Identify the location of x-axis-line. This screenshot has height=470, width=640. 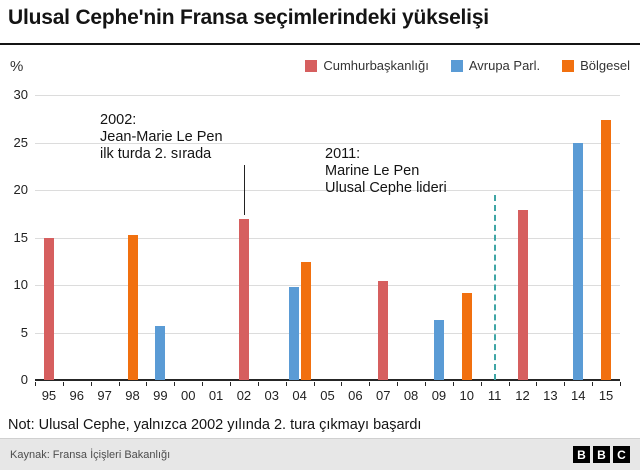
(327, 380).